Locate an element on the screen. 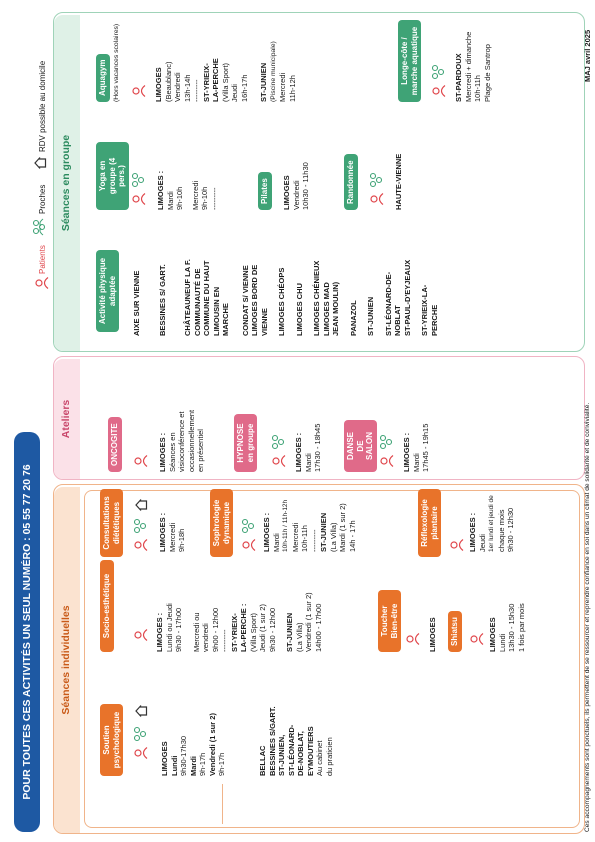 Image resolution: width=595 pixels, height=842 pixels. aquagym-l7: (Villa Sport) is located at coordinates (225, 82).